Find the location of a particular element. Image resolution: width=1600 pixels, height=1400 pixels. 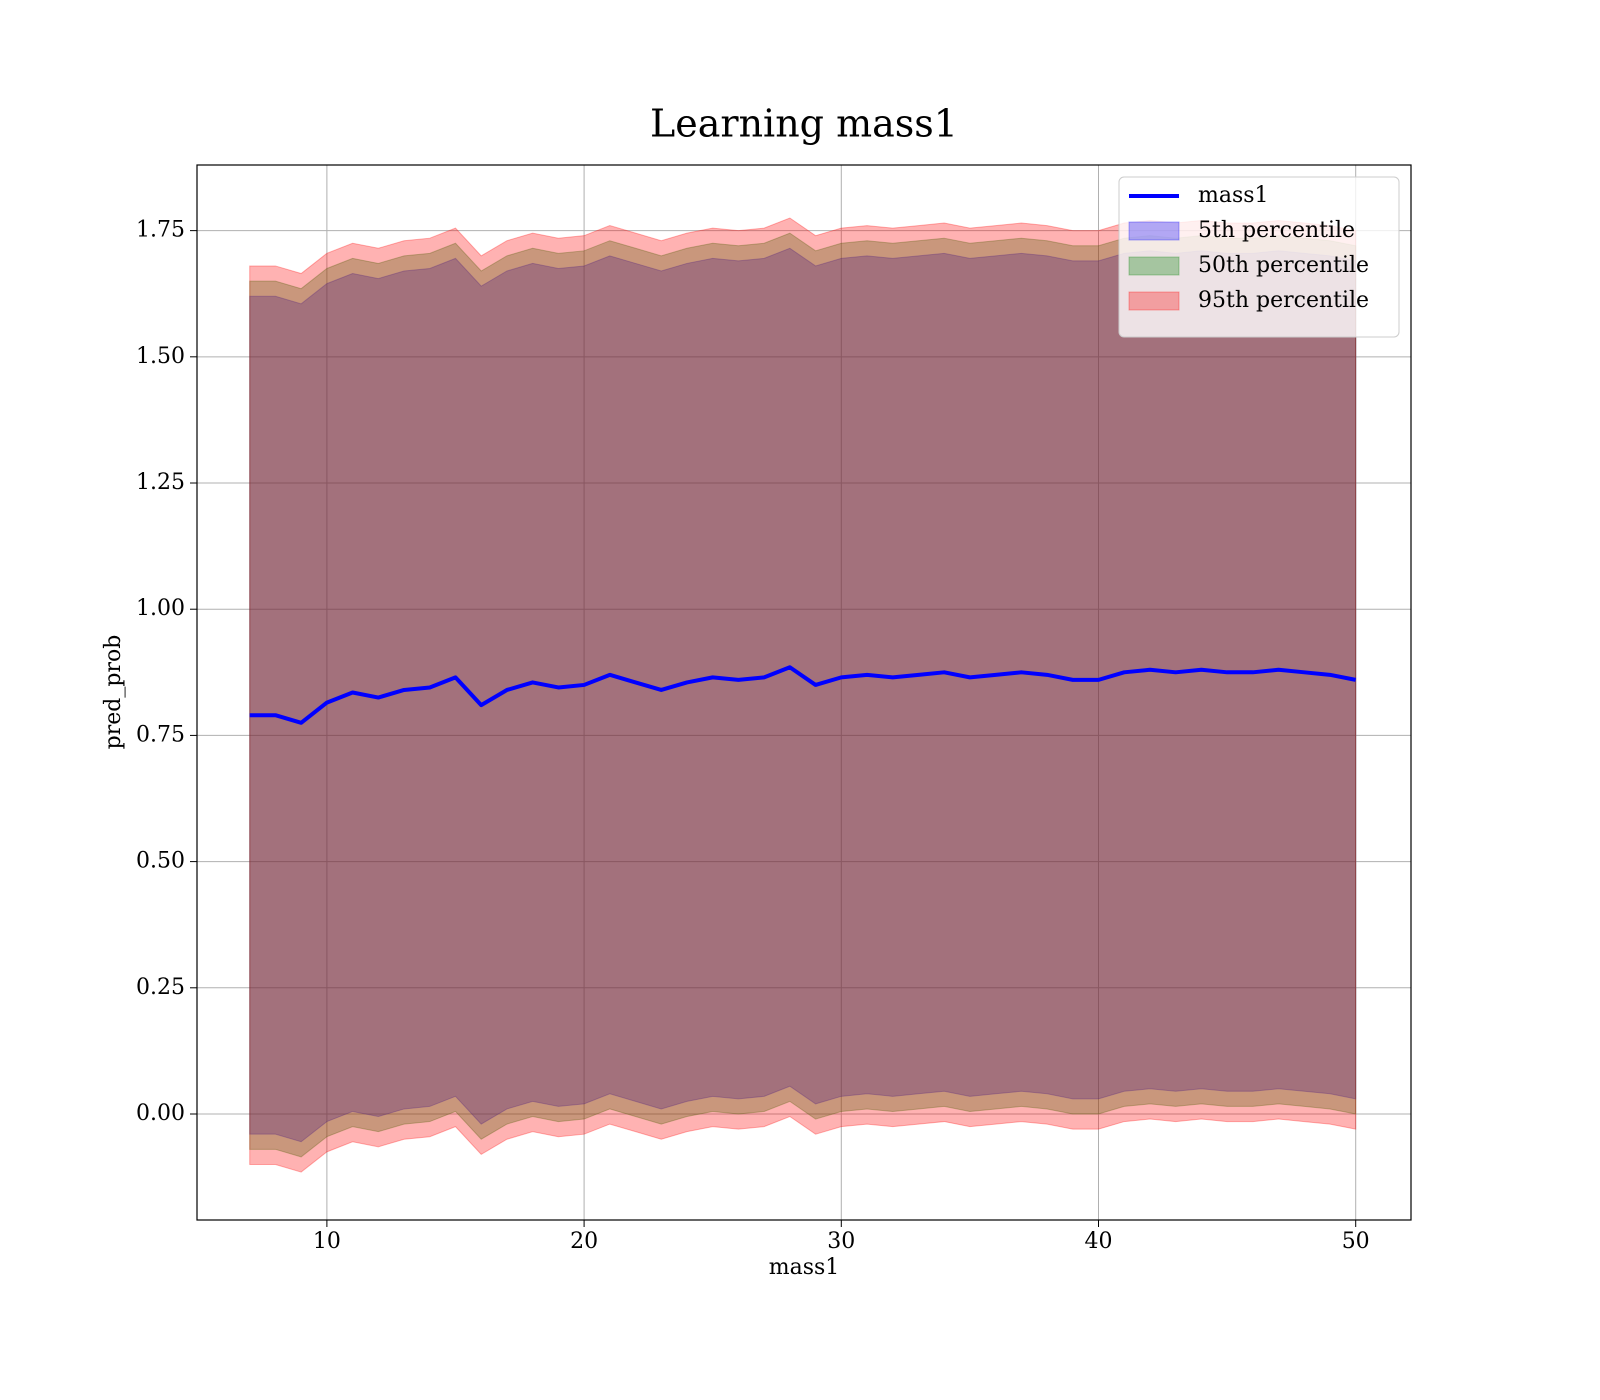

x-tick-label: 20 is located at coordinates (584, 1241).